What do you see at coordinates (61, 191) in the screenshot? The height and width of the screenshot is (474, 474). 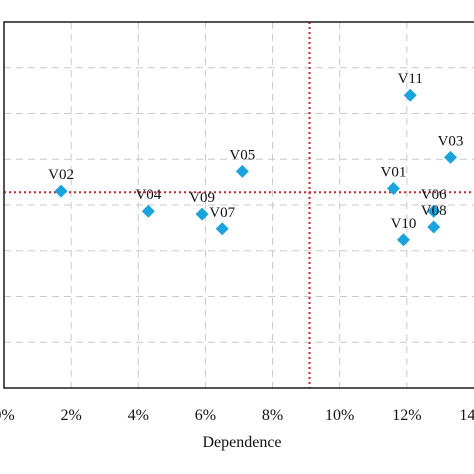 I see `data-point-v02` at bounding box center [61, 191].